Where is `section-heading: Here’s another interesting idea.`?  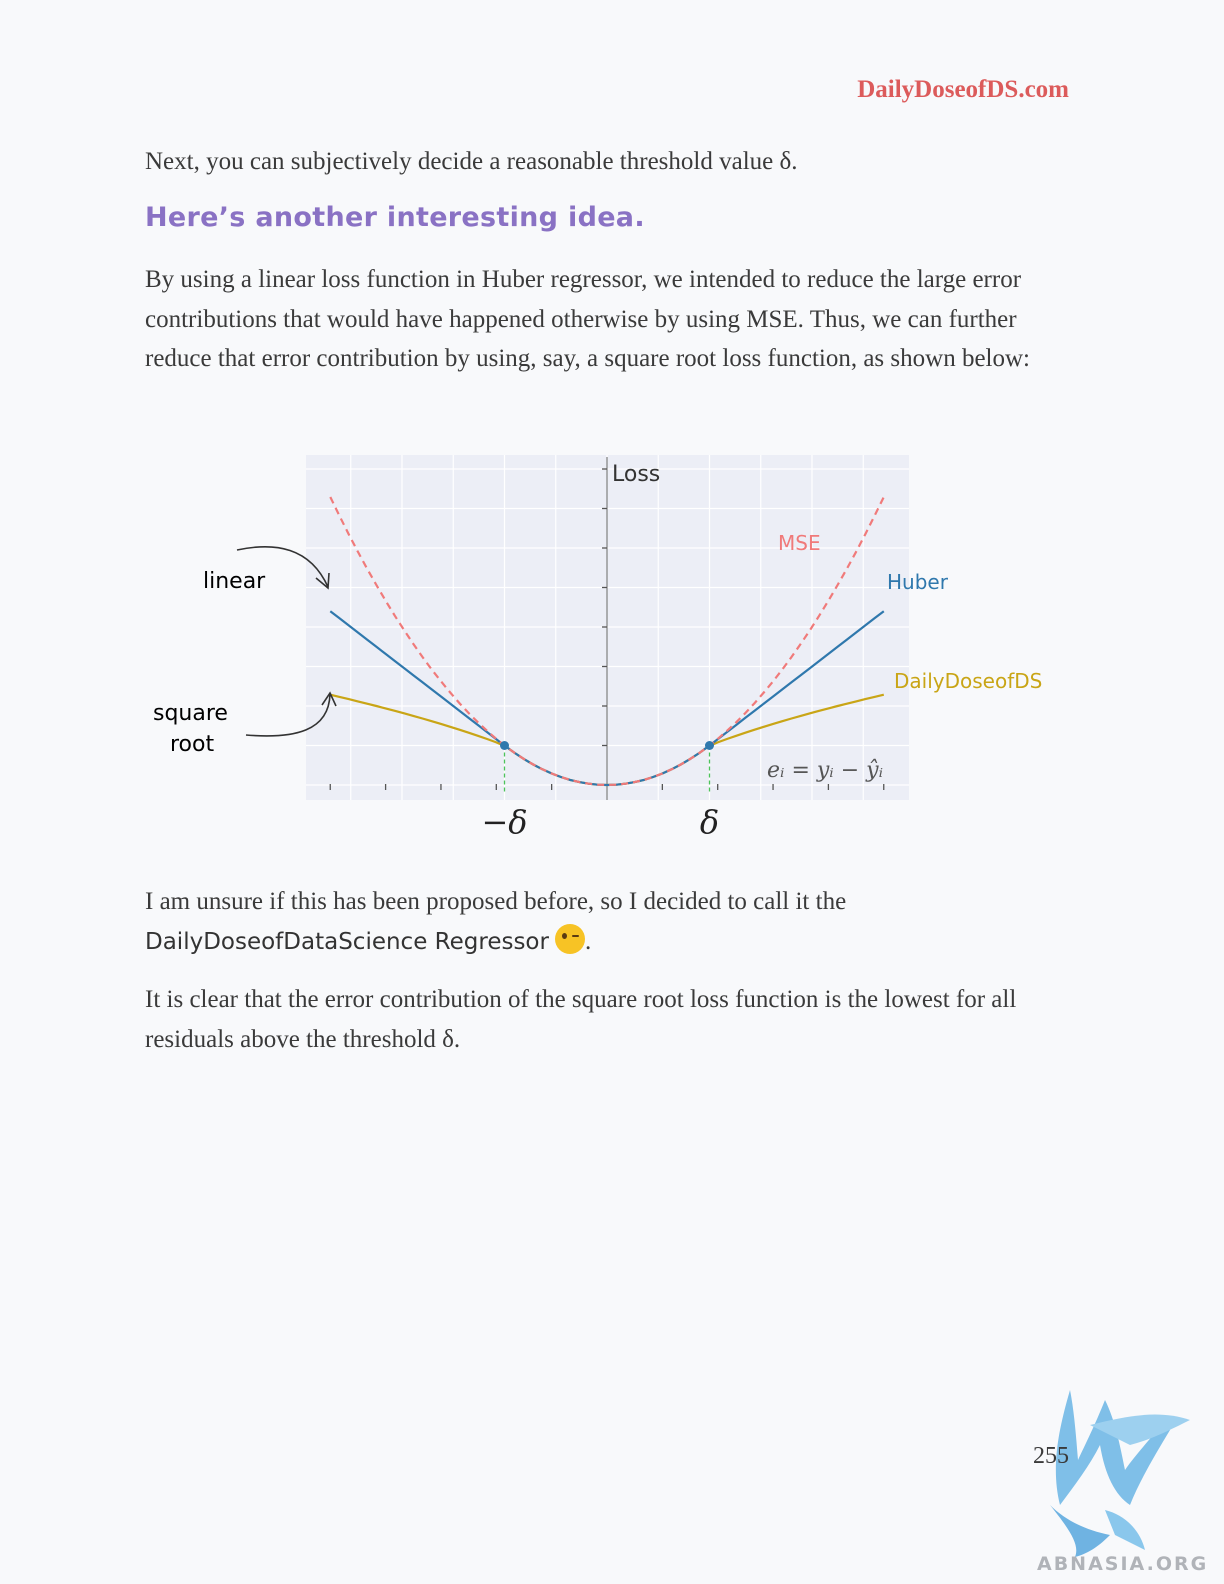
section-heading: Here’s another interesting idea. is located at coordinates (395, 217).